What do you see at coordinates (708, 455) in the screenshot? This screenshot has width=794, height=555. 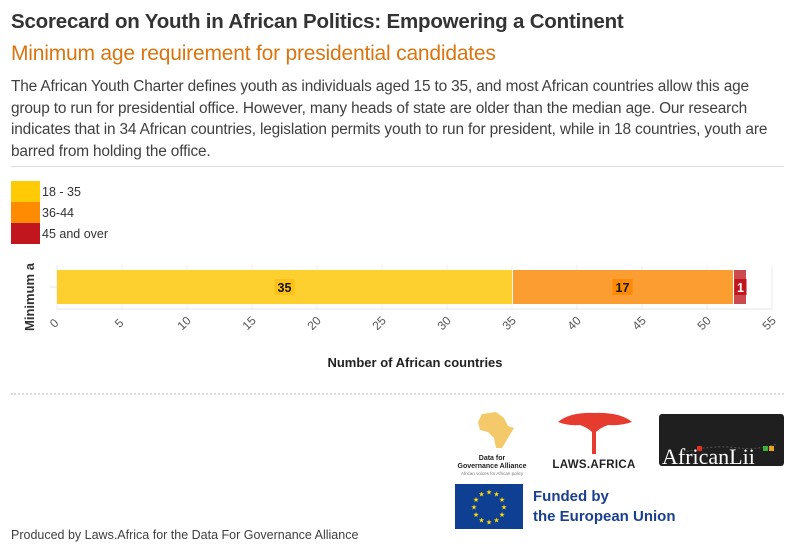 I see `svg-text: AfricanLii` at bounding box center [708, 455].